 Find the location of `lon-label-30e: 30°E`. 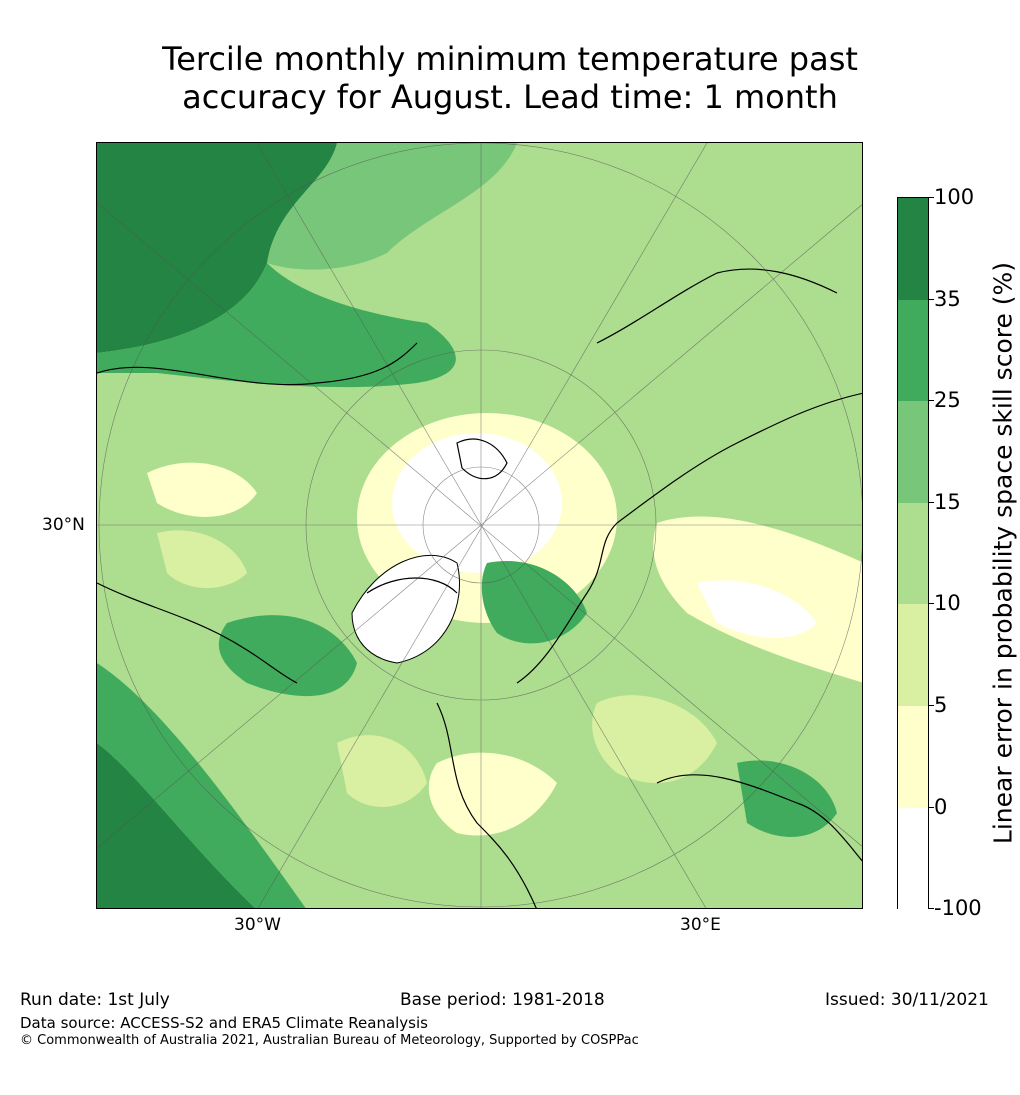

lon-label-30e: 30°E is located at coordinates (700, 925).